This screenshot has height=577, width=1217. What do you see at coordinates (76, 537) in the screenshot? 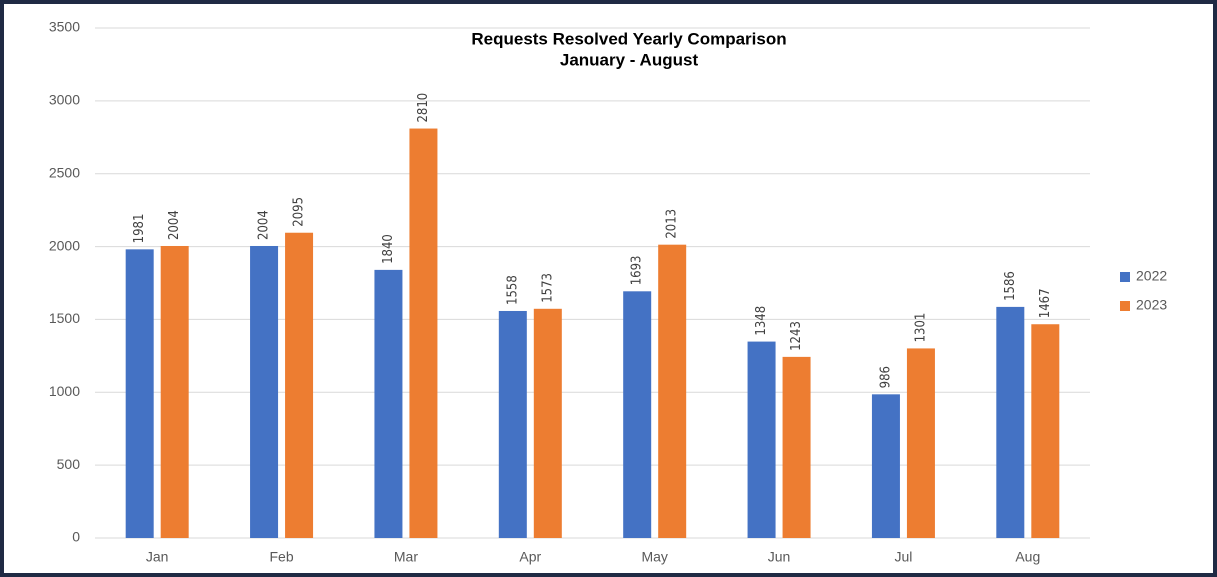
I see `y-tick-label: 0` at bounding box center [76, 537].